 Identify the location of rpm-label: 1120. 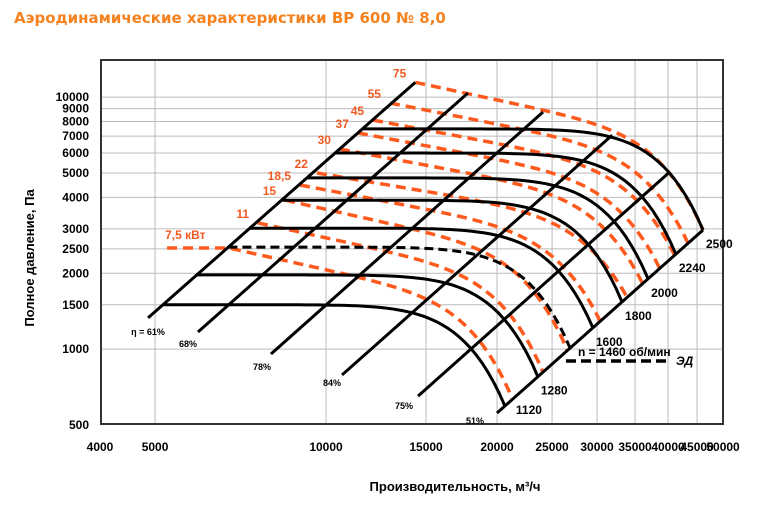
(529, 410).